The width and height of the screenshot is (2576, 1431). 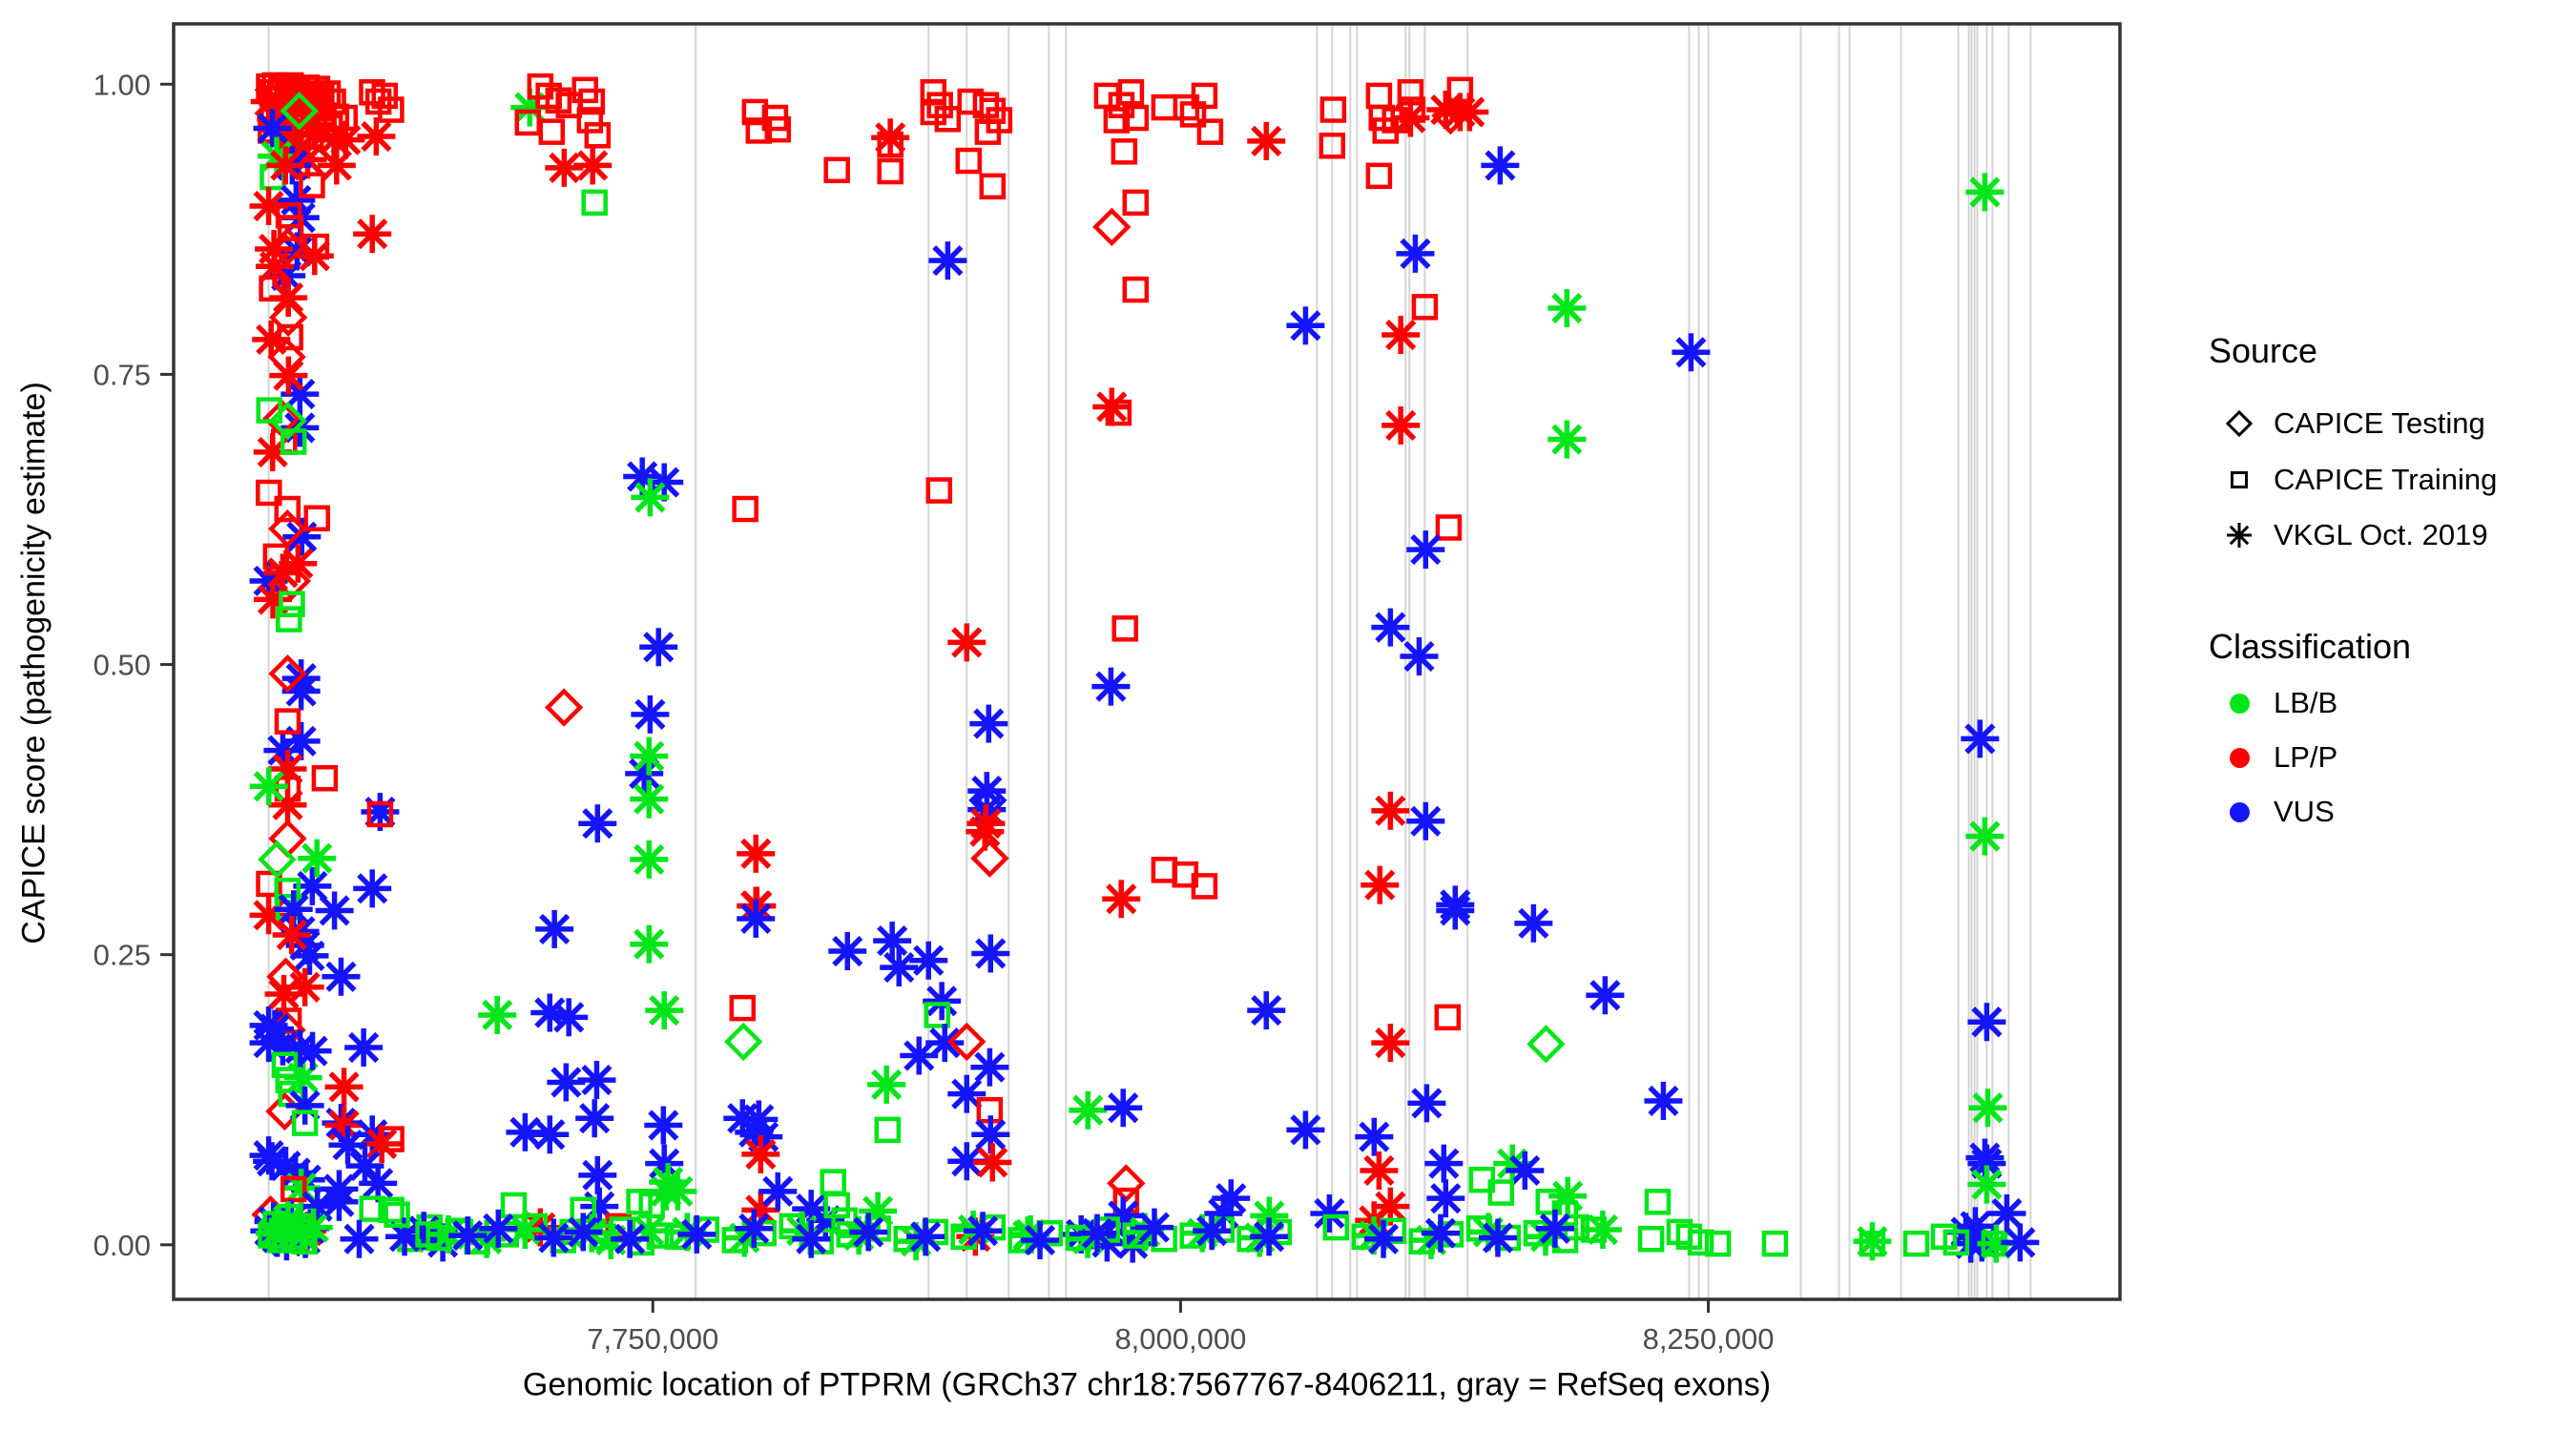 I want to click on legend-item-lbb: LB/B, so click(x=2277, y=703).